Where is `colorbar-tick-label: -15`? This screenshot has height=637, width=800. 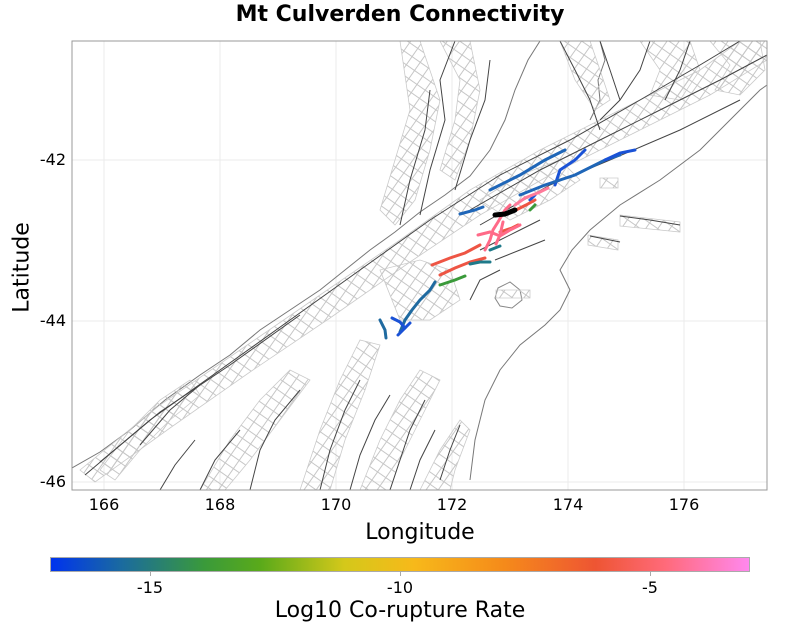
colorbar-tick-label: -15 is located at coordinates (150, 587).